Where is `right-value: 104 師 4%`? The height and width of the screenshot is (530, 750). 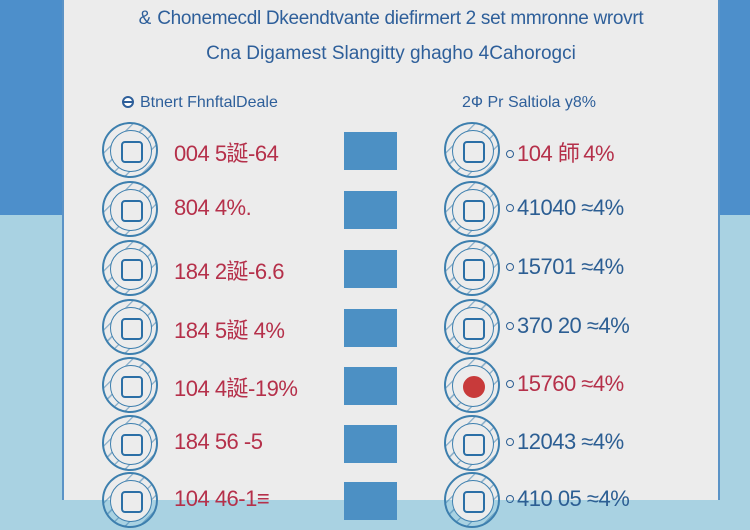 right-value: 104 師 4% is located at coordinates (560, 152).